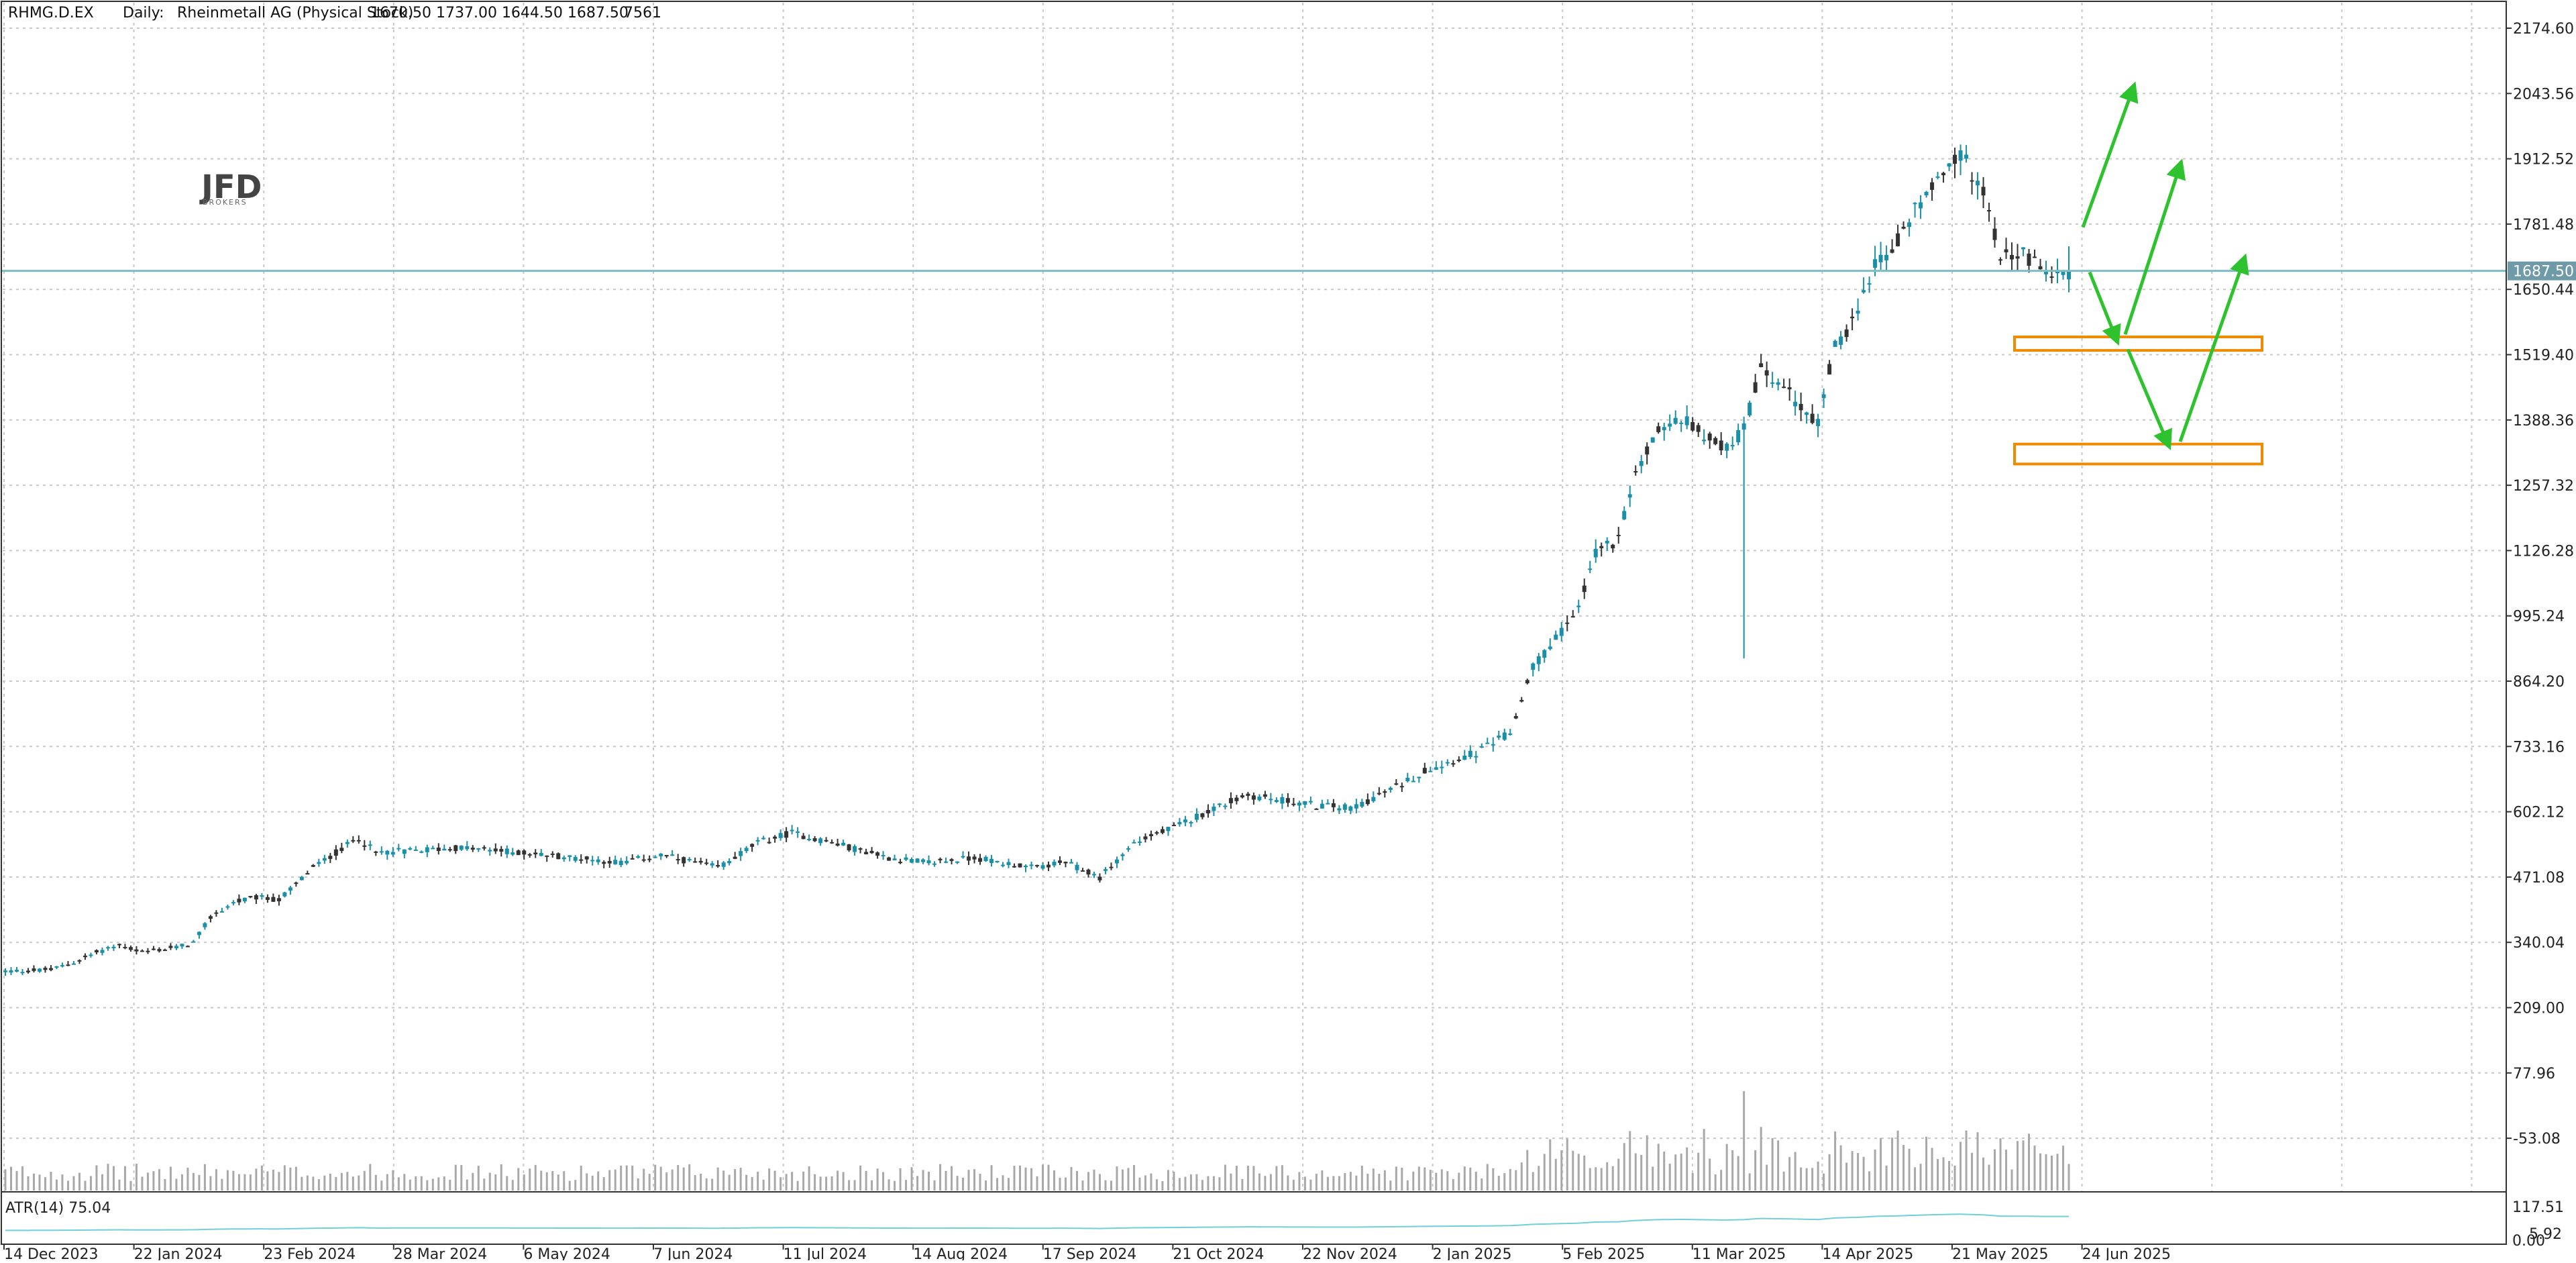 This screenshot has height=1263, width=2576. Describe the element at coordinates (1089, 1253) in the screenshot. I see `x-tick-label: 17 Sep 2024` at that location.